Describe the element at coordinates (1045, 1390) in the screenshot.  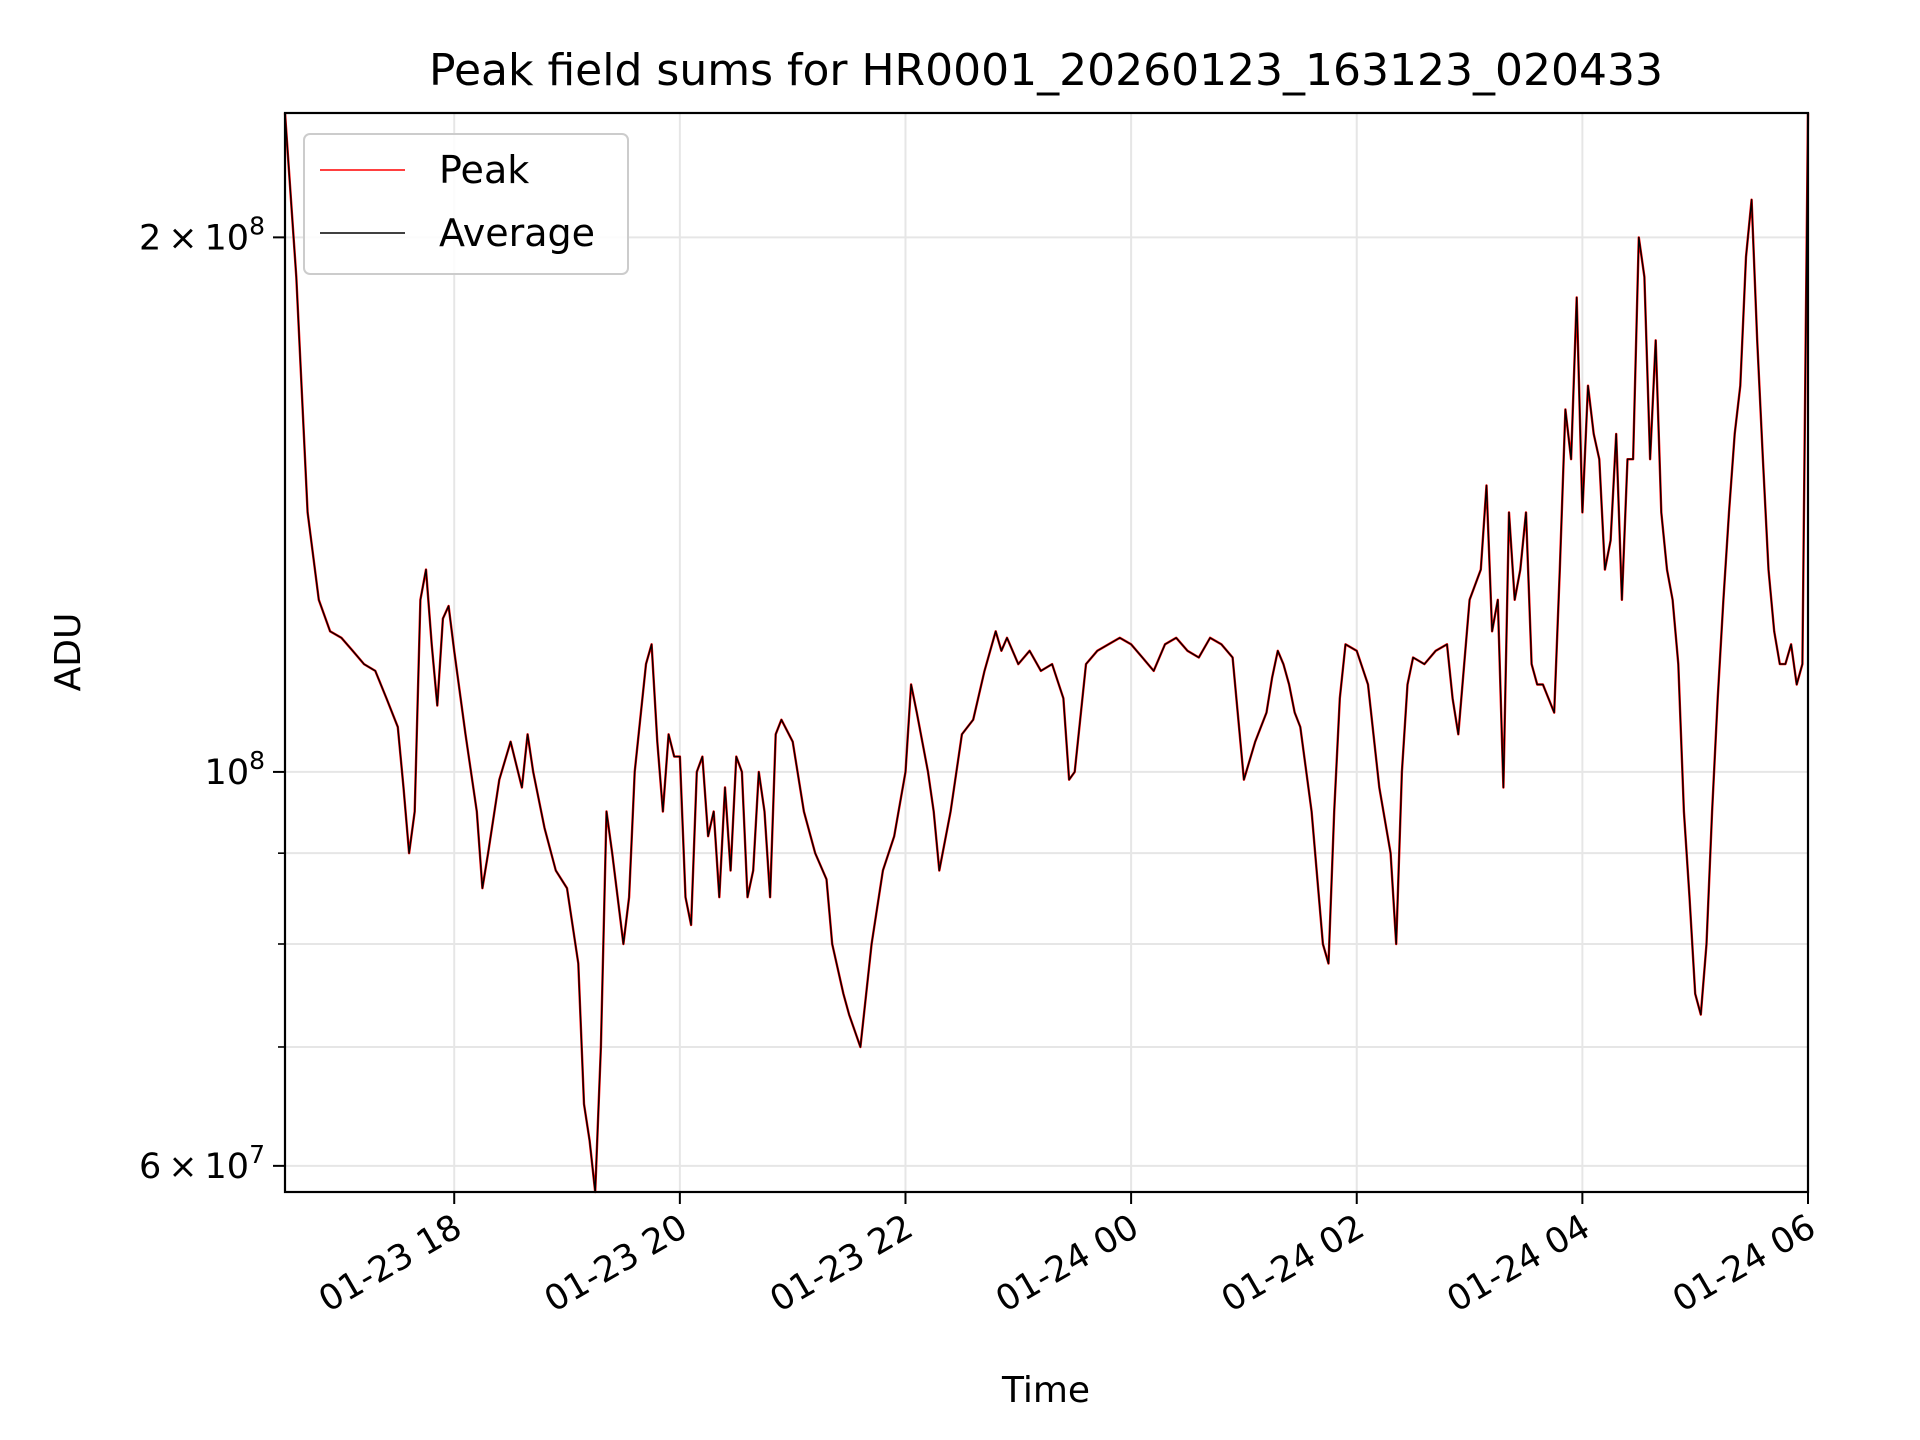
I see `x-axis-label: Time` at that location.